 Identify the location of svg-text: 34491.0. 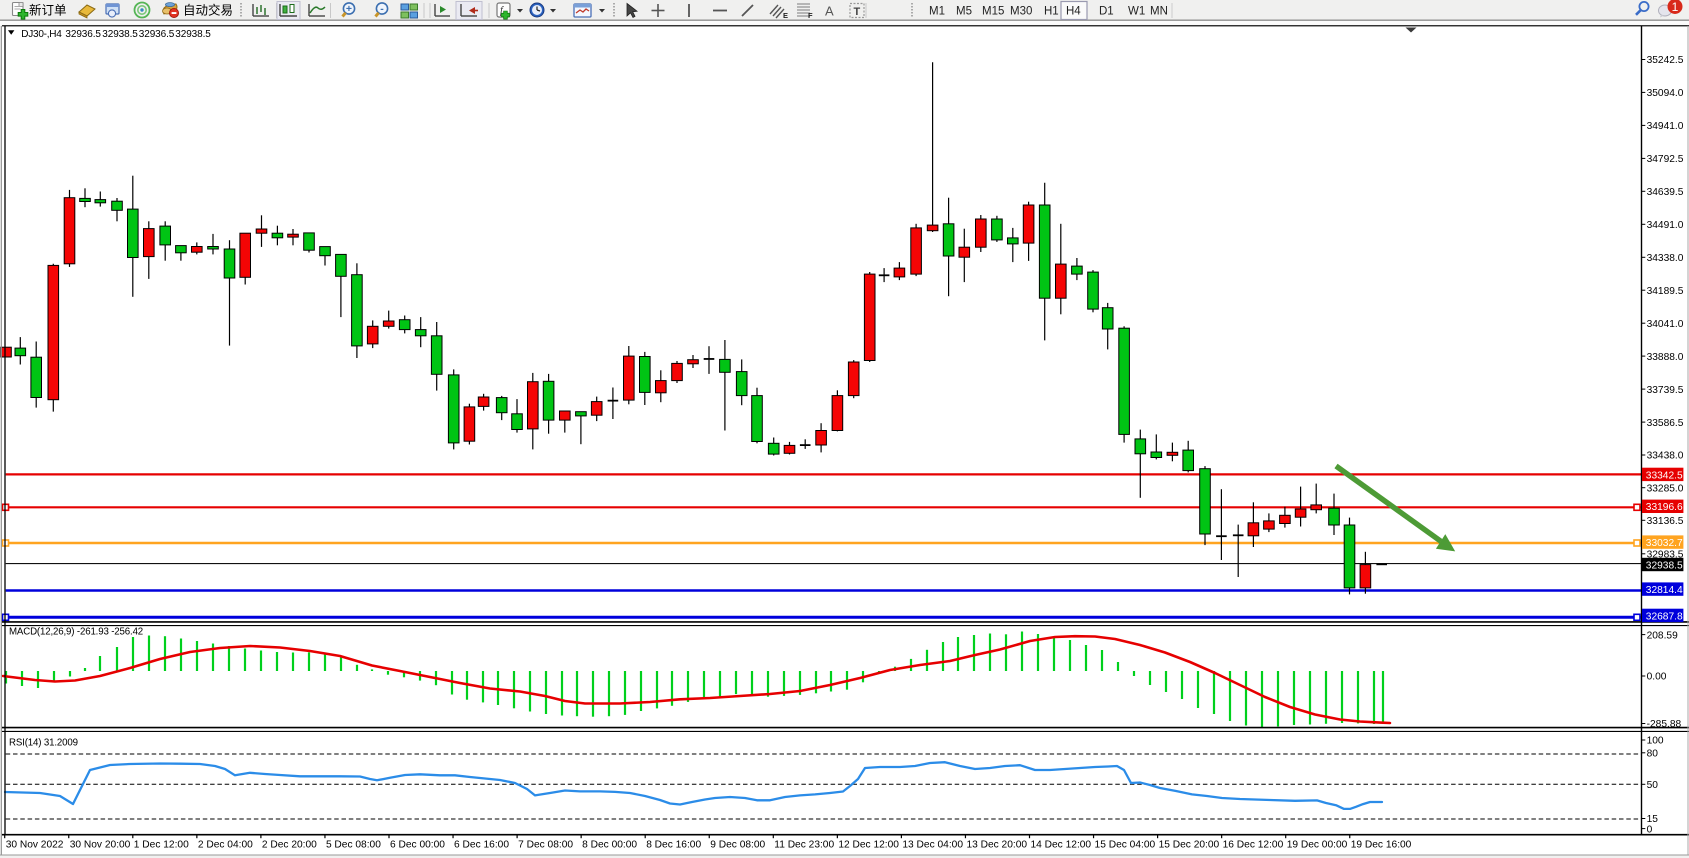
(1665, 225).